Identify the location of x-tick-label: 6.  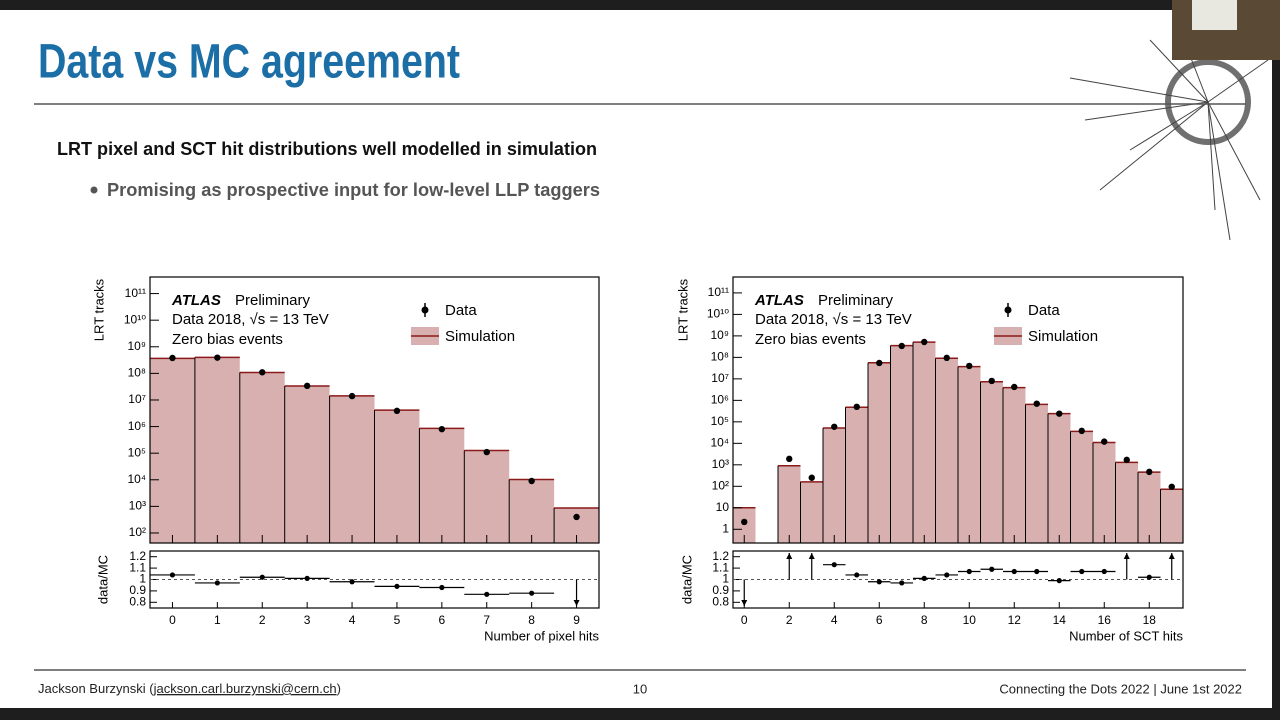
(442, 620).